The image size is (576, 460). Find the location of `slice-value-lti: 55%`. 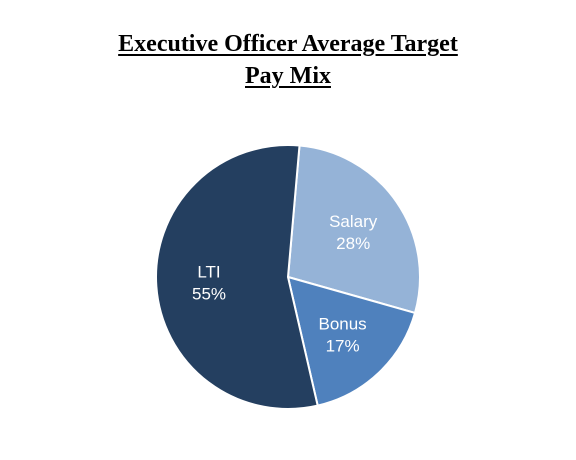

slice-value-lti: 55% is located at coordinates (209, 294).